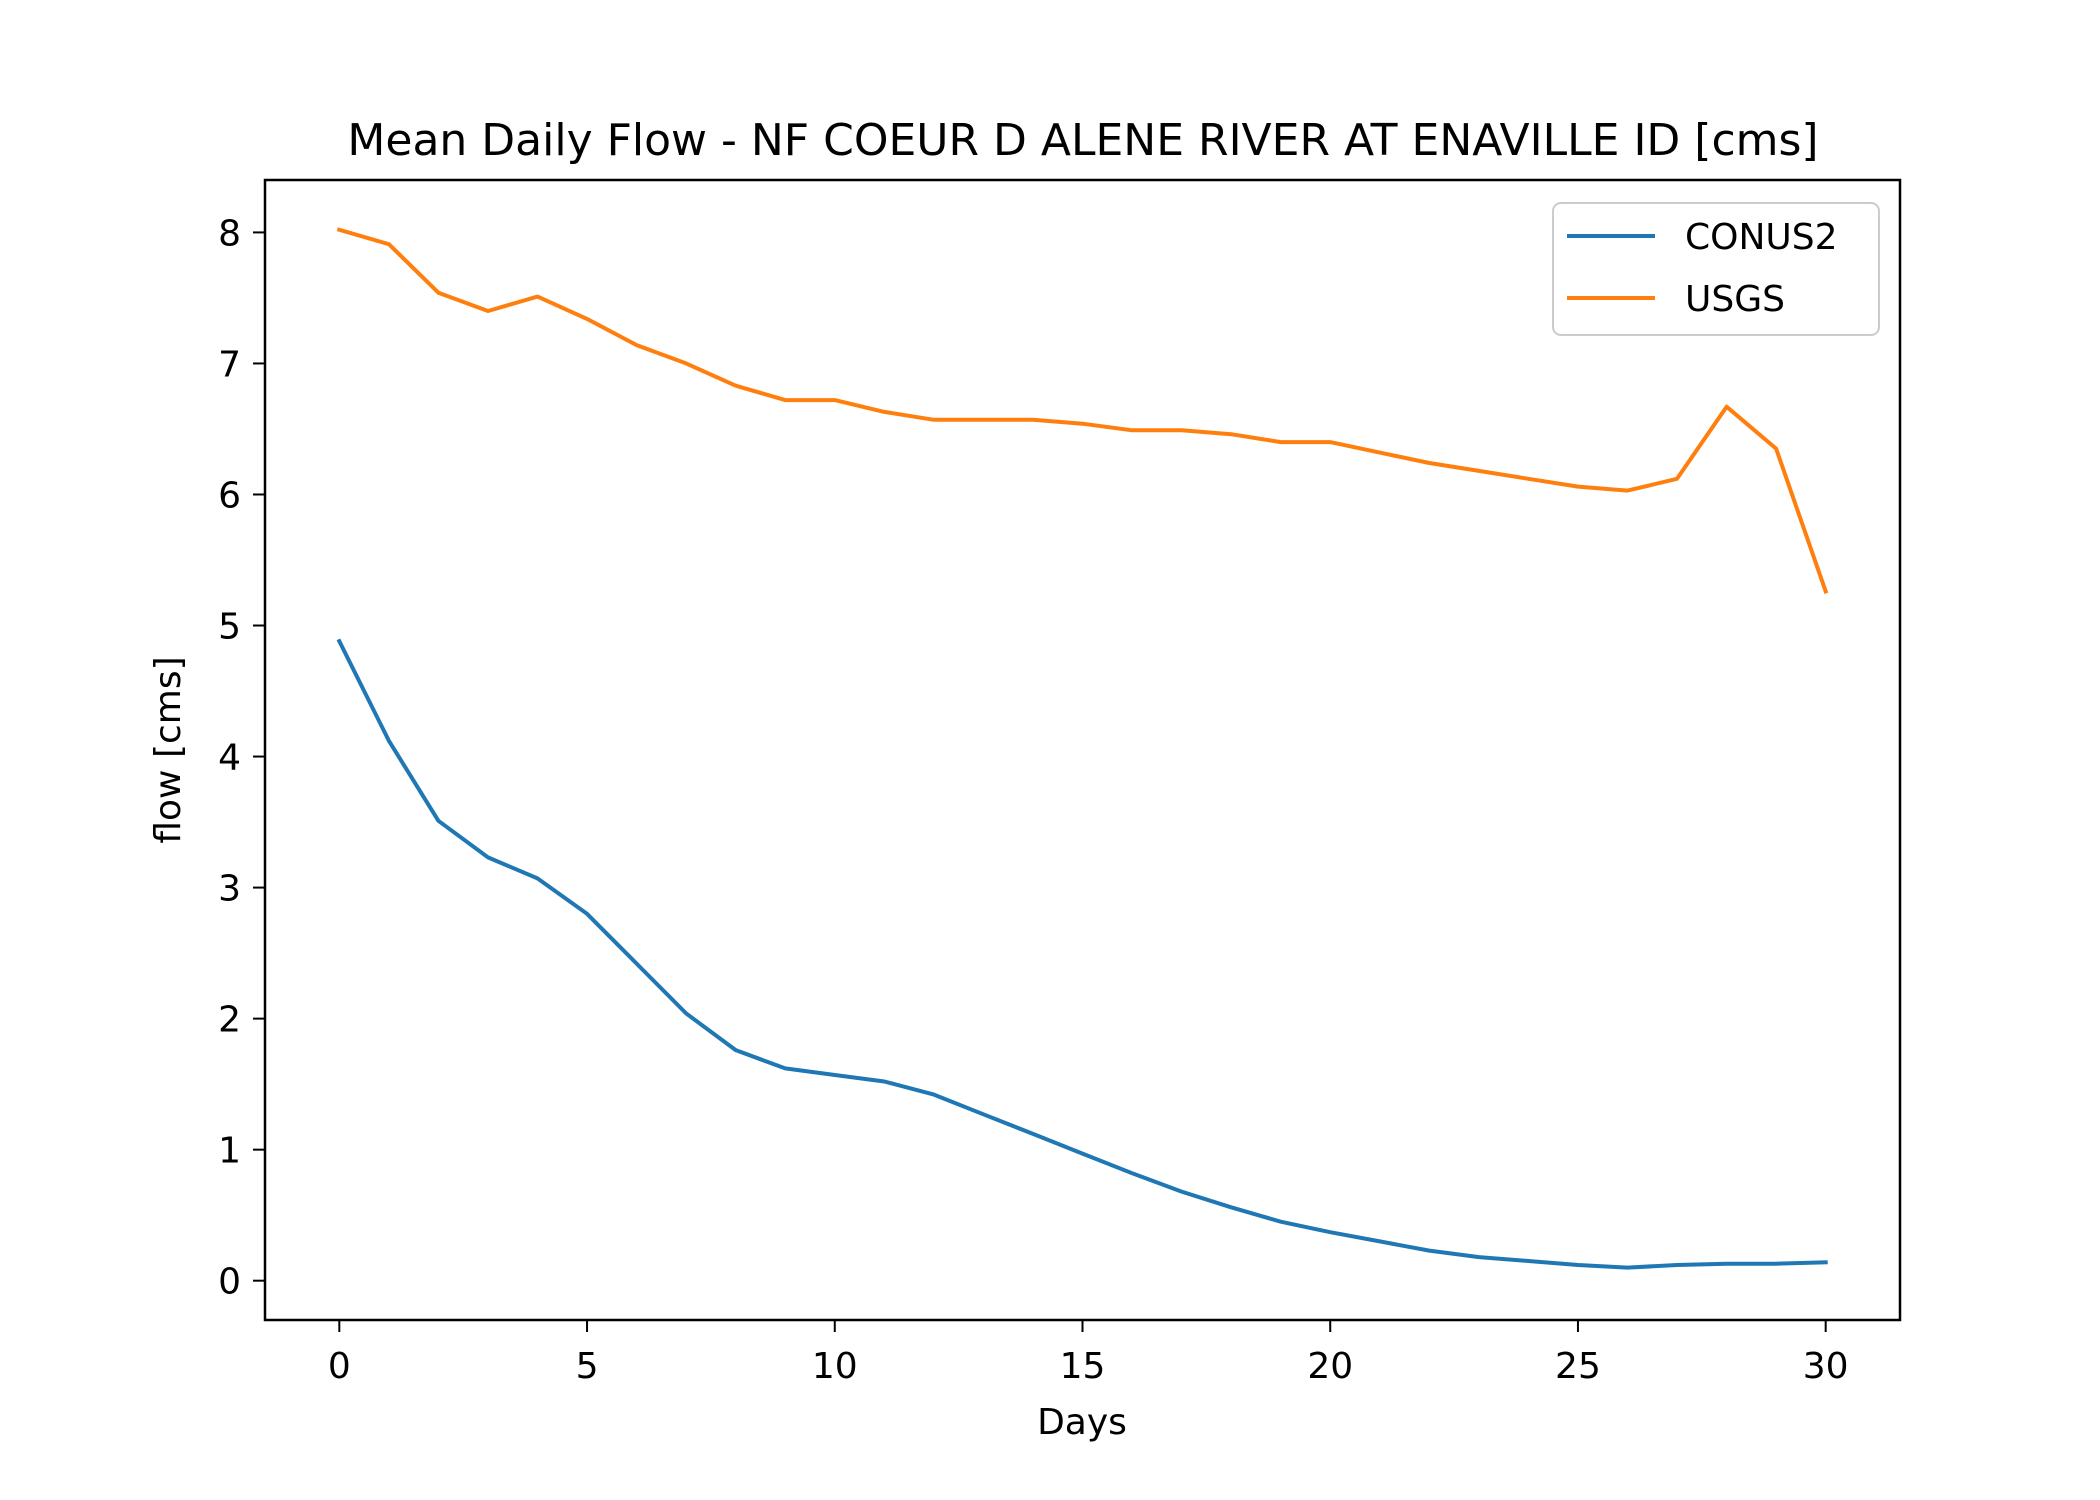 The height and width of the screenshot is (1500, 2100). What do you see at coordinates (229, 889) in the screenshot?
I see `y-tick-label: 3` at bounding box center [229, 889].